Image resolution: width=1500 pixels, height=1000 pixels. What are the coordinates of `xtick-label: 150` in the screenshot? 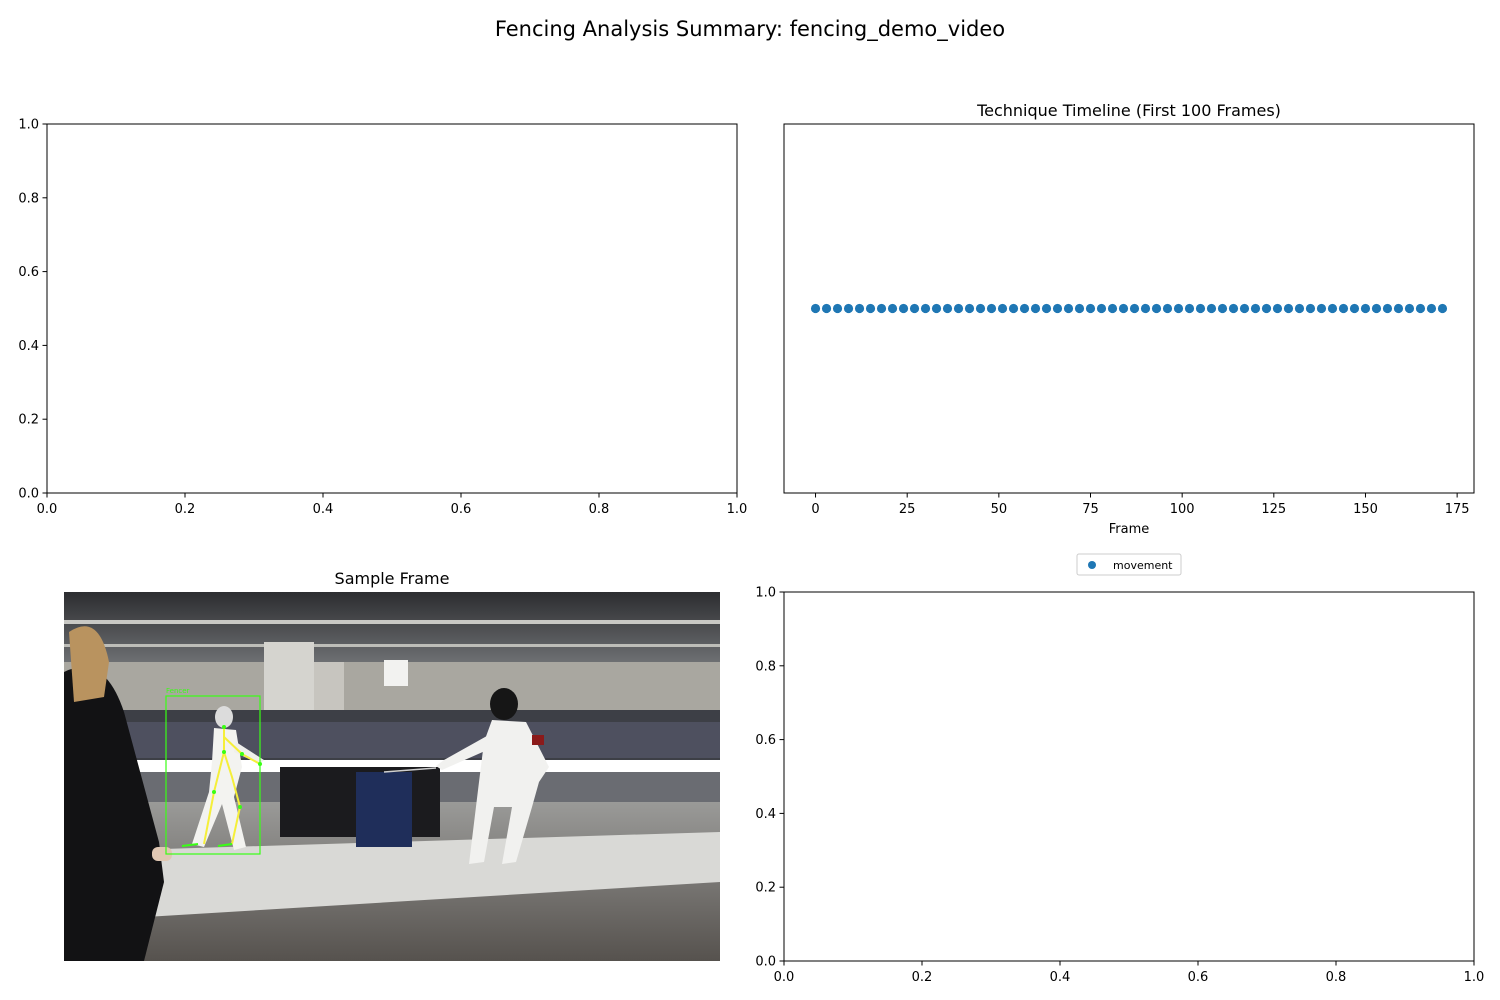 It's located at (1365, 509).